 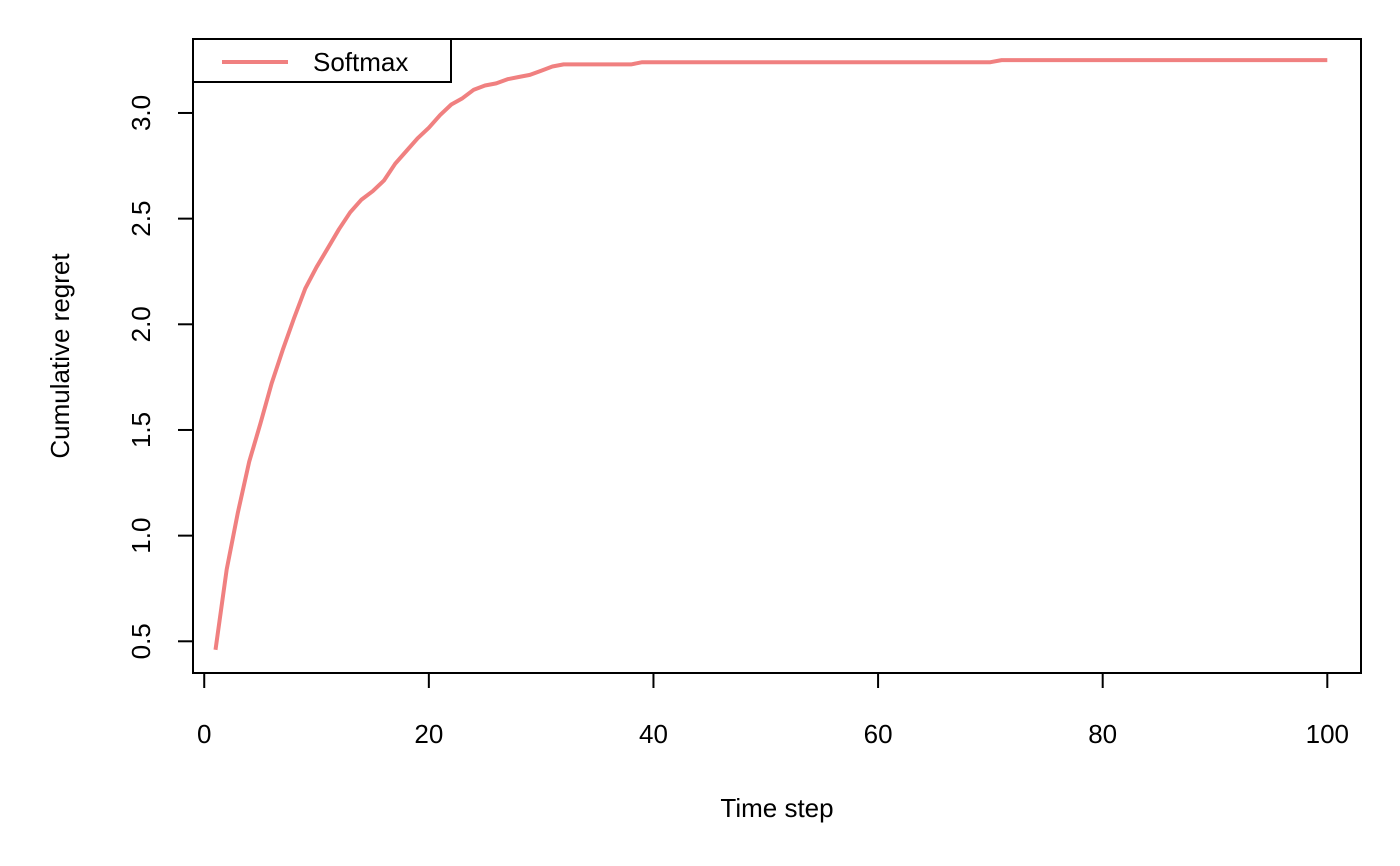 I want to click on y-axis-title: Cumulative regret, so click(x=60, y=356).